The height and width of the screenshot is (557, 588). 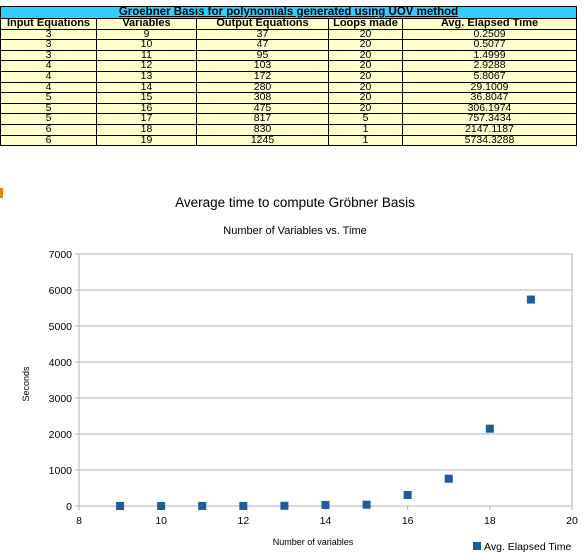 I want to click on table-cell: 36.8047, so click(x=489, y=98).